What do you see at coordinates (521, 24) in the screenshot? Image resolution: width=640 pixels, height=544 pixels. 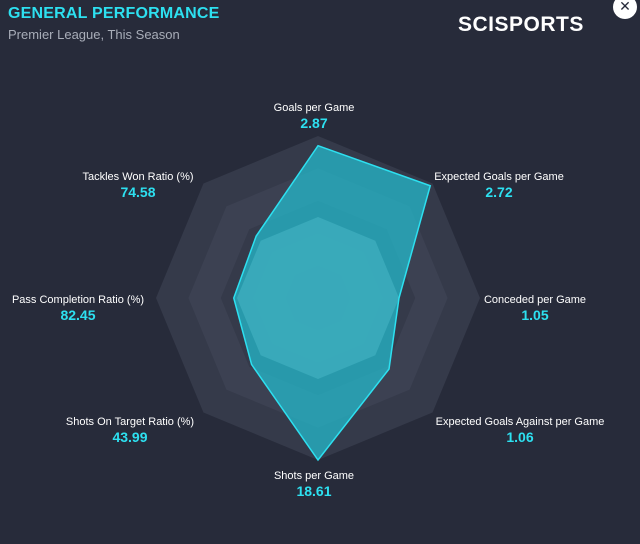 I see `scisports-logo: SCISPORTS` at bounding box center [521, 24].